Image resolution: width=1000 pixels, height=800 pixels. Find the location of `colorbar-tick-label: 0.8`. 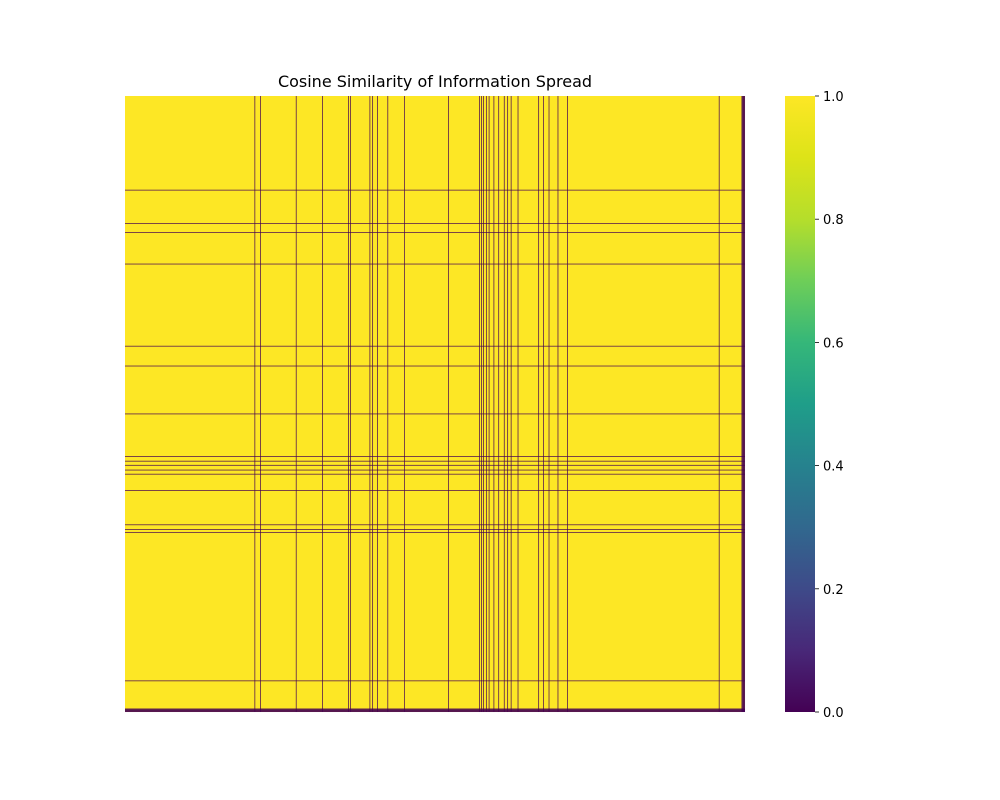

colorbar-tick-label: 0.8 is located at coordinates (833, 220).